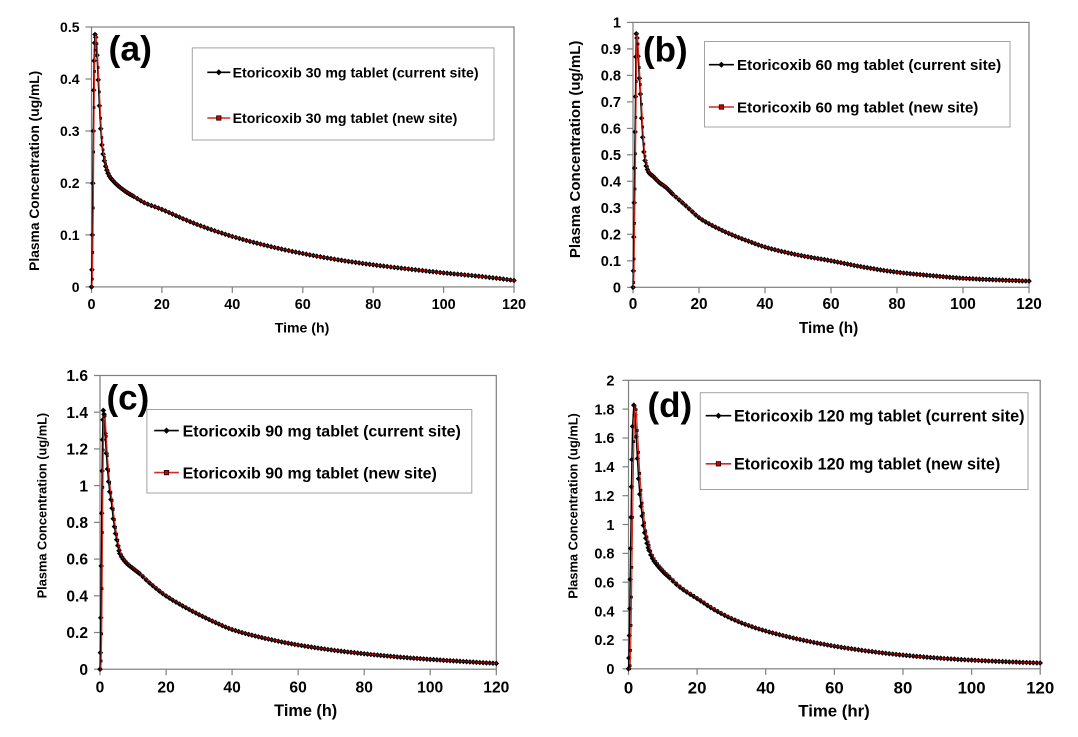 The width and height of the screenshot is (1078, 737). I want to click on svg-text:Etoricoxib 30 mg tablet (new s: Etoricoxib 30 mg tablet (new site), so click(345, 118).